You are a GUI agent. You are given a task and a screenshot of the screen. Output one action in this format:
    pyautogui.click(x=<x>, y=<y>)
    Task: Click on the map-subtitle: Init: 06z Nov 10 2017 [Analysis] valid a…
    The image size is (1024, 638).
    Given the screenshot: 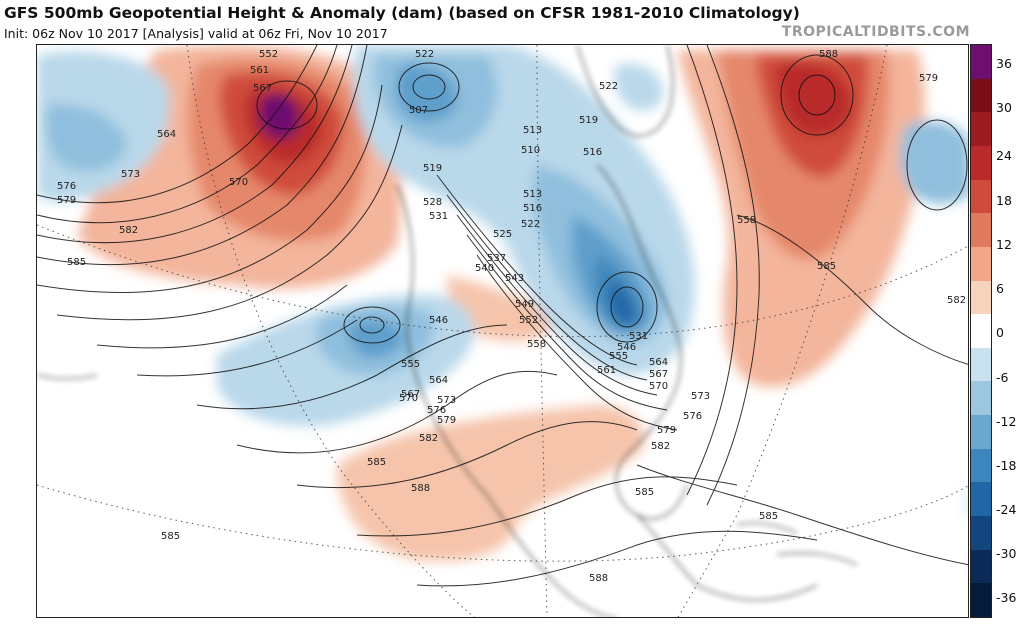 What is the action you would take?
    pyautogui.click(x=196, y=33)
    